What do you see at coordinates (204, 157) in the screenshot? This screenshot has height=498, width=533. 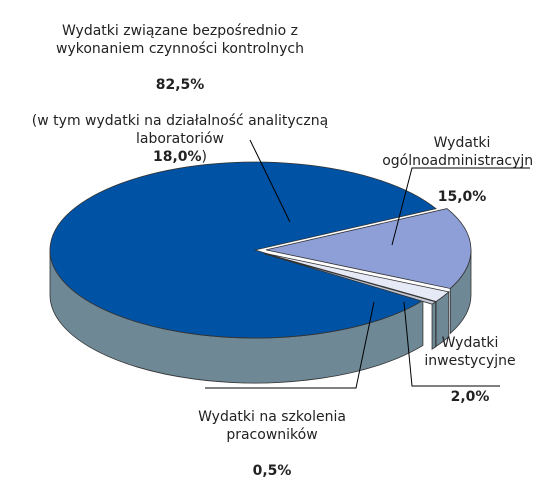 I see `note-close: )` at bounding box center [204, 157].